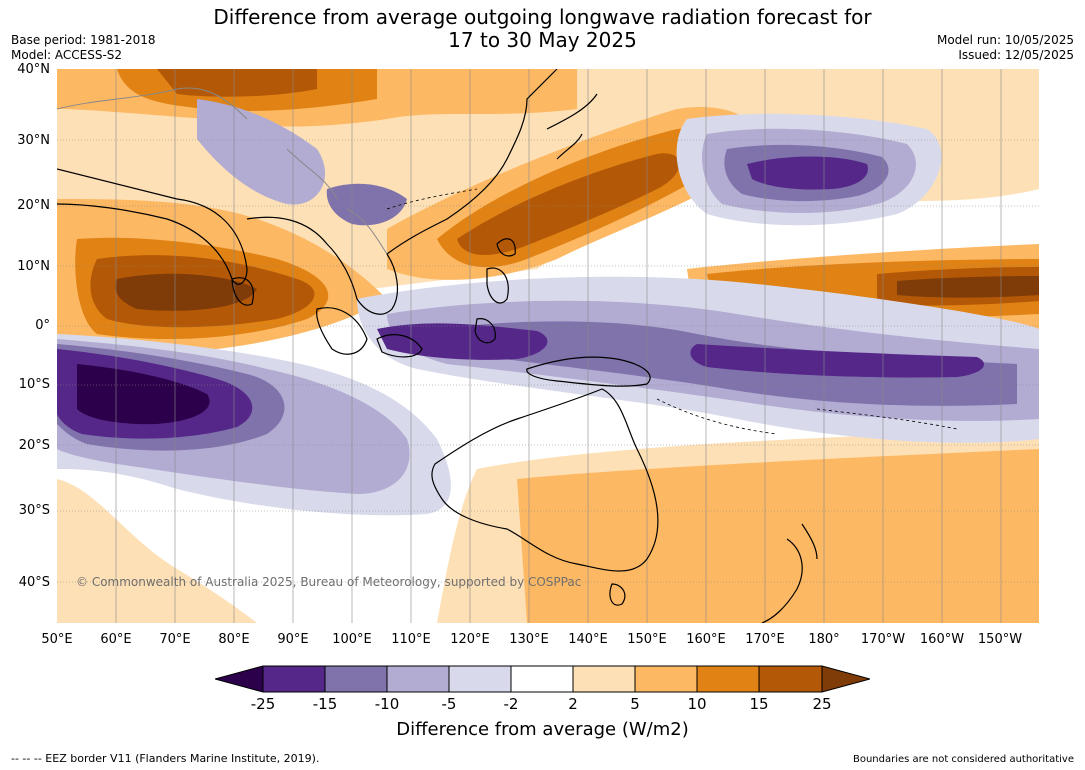 This screenshot has height=770, width=1085. What do you see at coordinates (352, 639) in the screenshot?
I see `lon-label-100e: 100°E` at bounding box center [352, 639].